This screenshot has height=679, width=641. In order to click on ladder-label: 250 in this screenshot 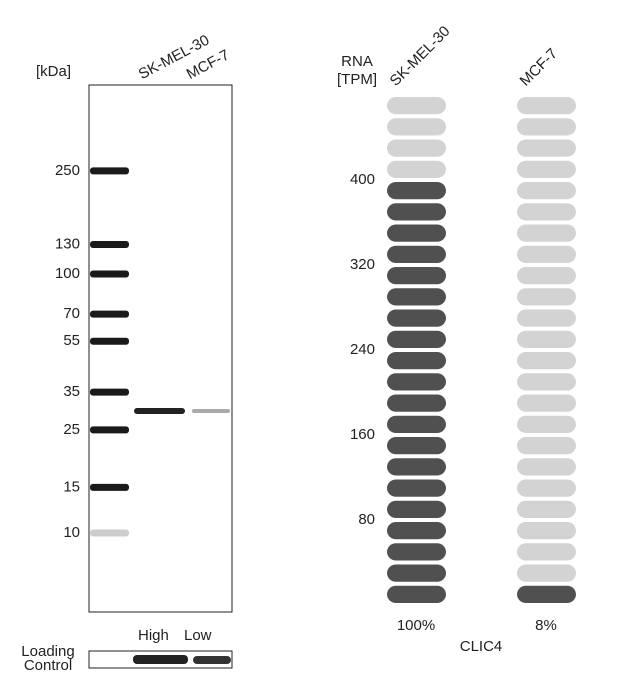, I will do `click(67, 170)`.